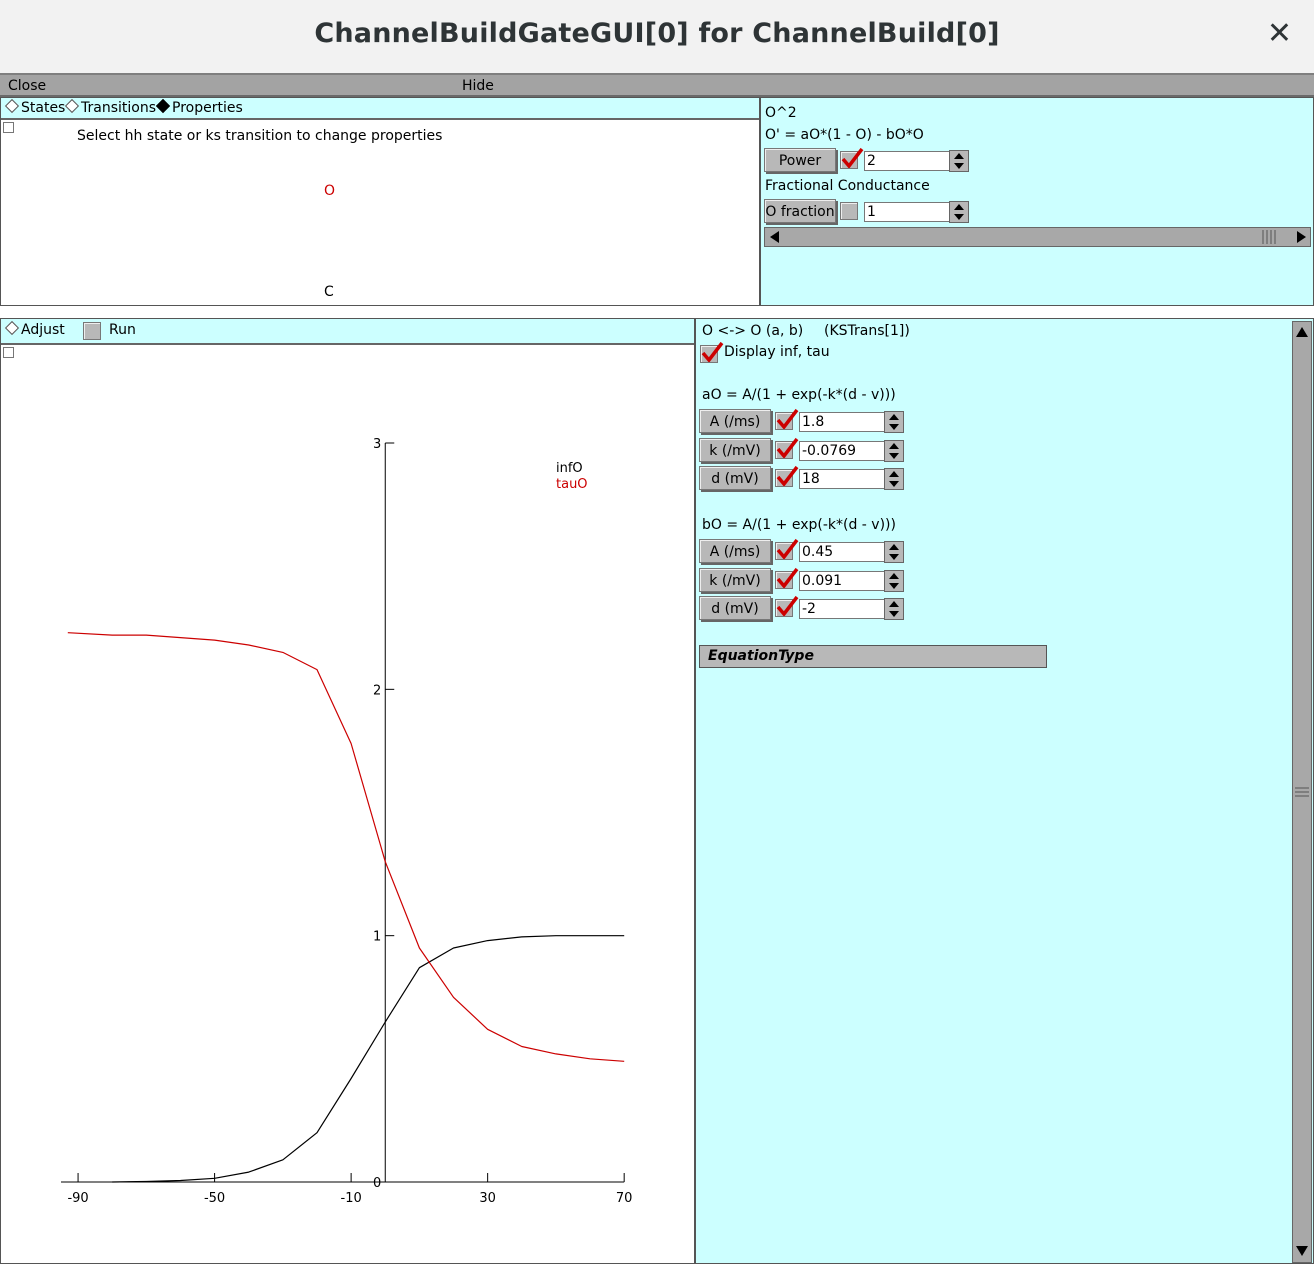  What do you see at coordinates (842, 609) in the screenshot?
I see `b-param-field: -2` at bounding box center [842, 609].